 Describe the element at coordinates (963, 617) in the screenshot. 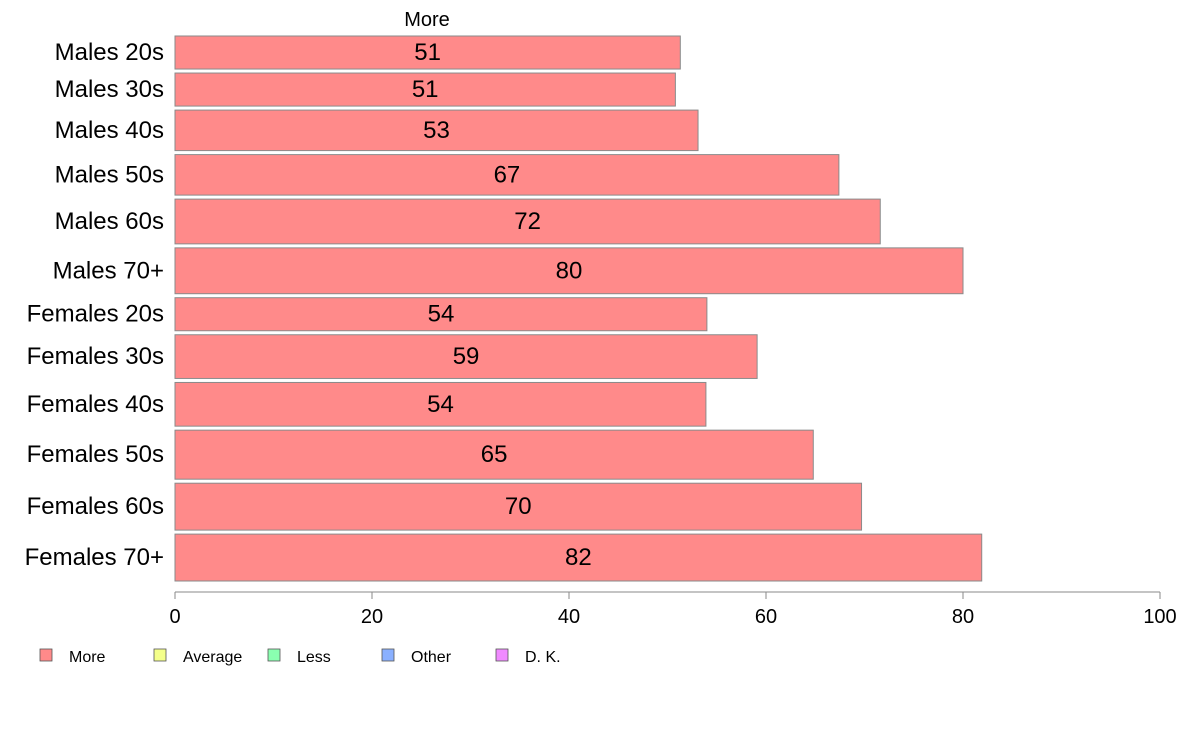

I see `x-tick-label: 80` at that location.